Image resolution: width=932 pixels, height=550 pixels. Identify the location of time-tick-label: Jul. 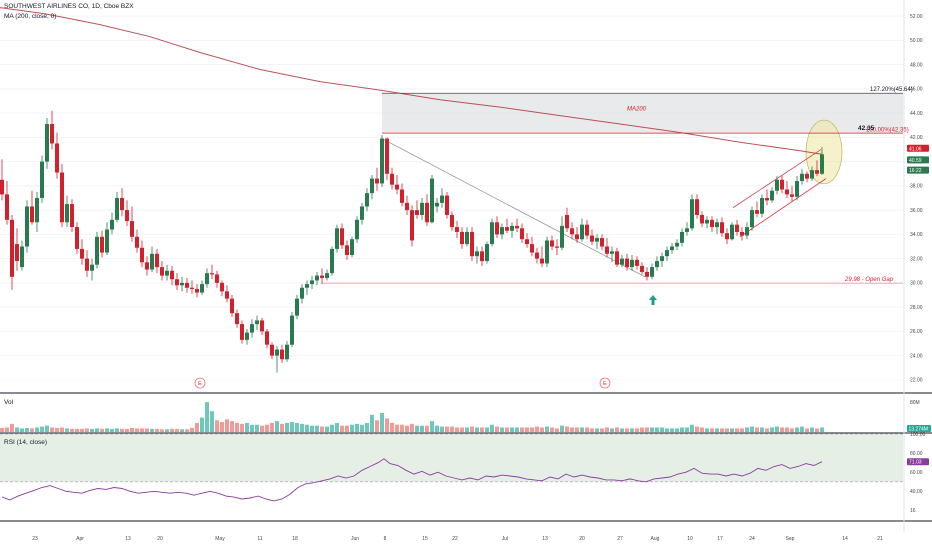
(505, 539).